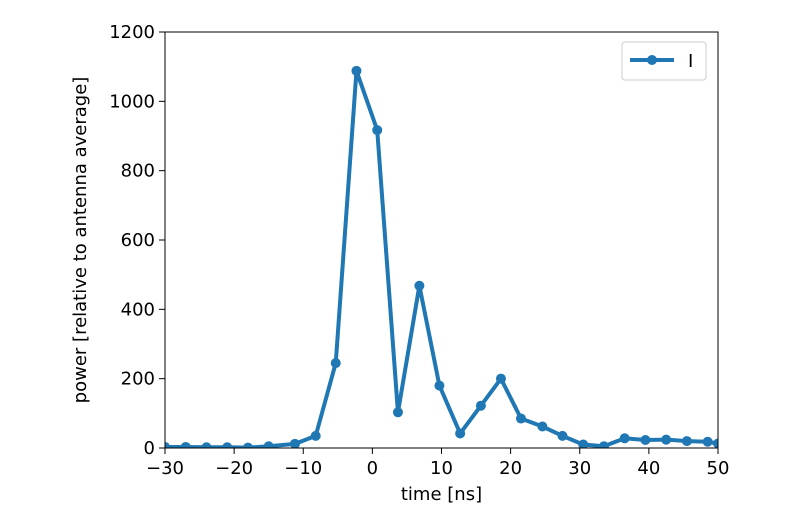  Describe the element at coordinates (149, 448) in the screenshot. I see `y-tick-label: 0` at that location.